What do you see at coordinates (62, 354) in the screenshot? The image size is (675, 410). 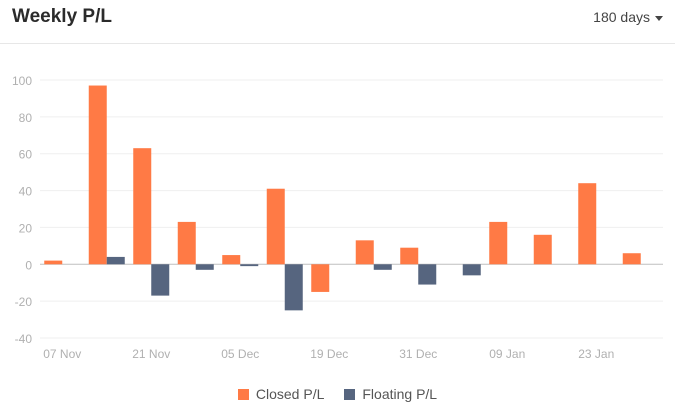 I see `x-tick-label: 07 Nov` at bounding box center [62, 354].